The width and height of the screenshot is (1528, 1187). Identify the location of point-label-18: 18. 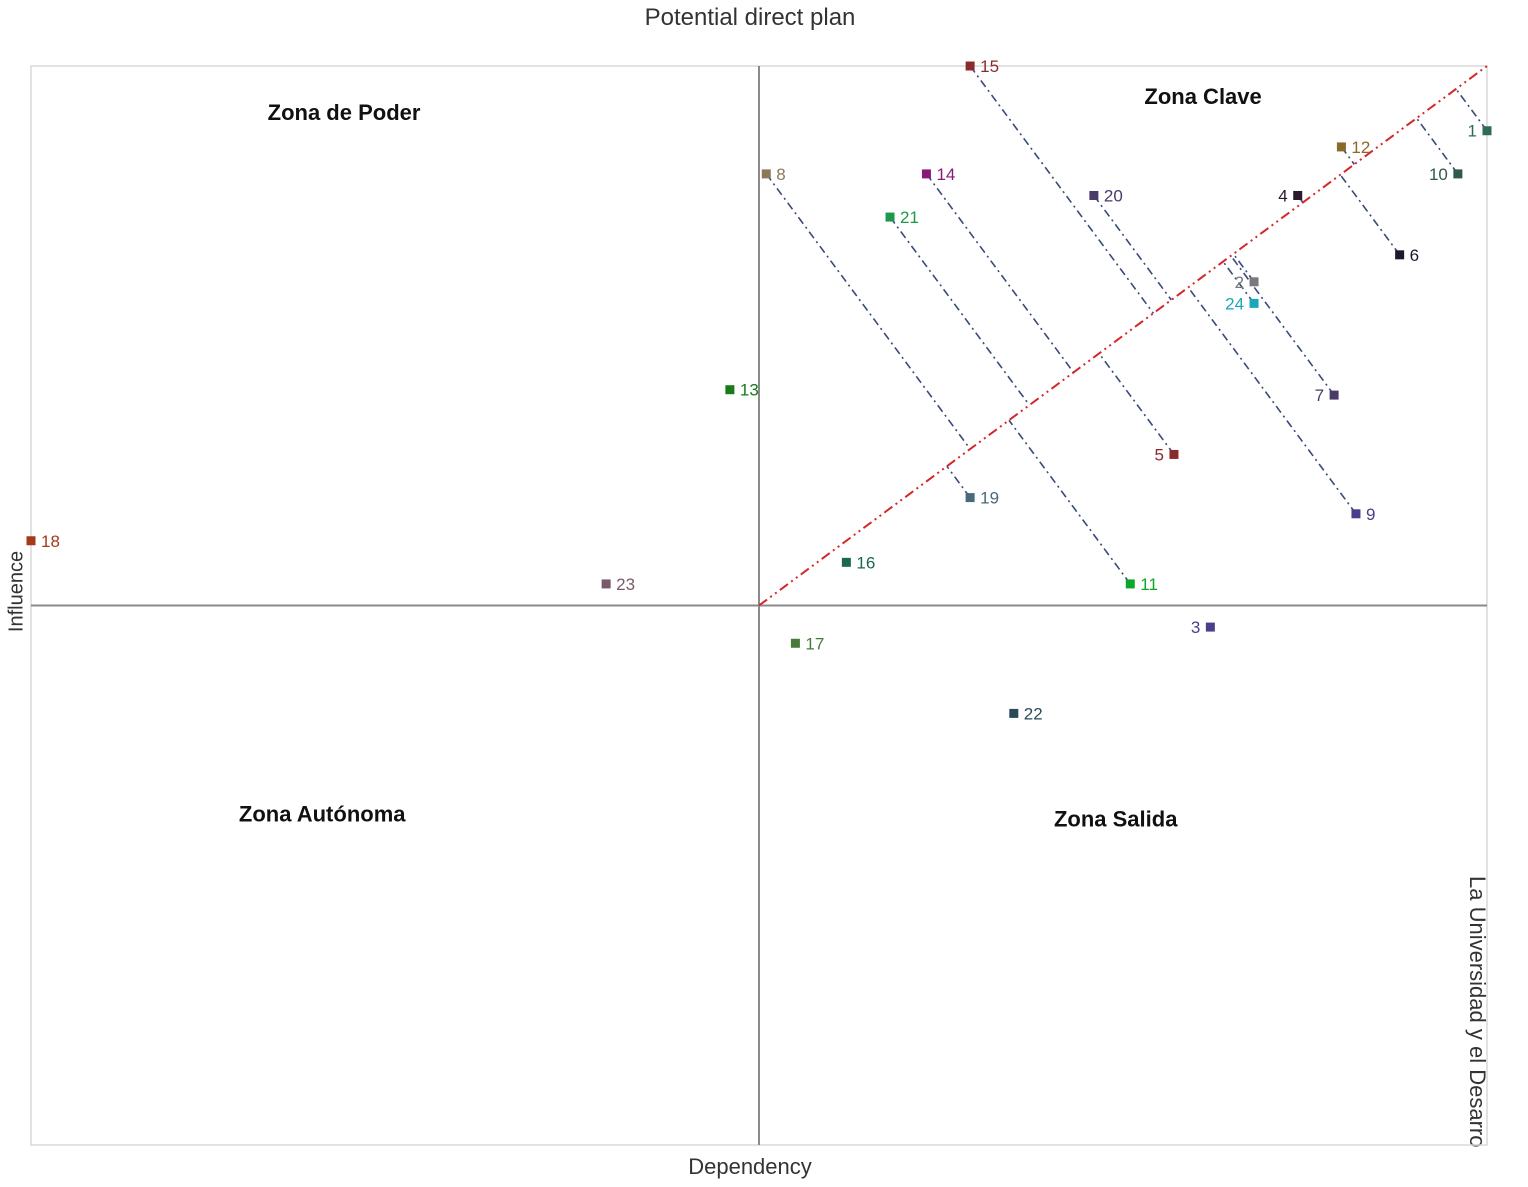
(50, 541).